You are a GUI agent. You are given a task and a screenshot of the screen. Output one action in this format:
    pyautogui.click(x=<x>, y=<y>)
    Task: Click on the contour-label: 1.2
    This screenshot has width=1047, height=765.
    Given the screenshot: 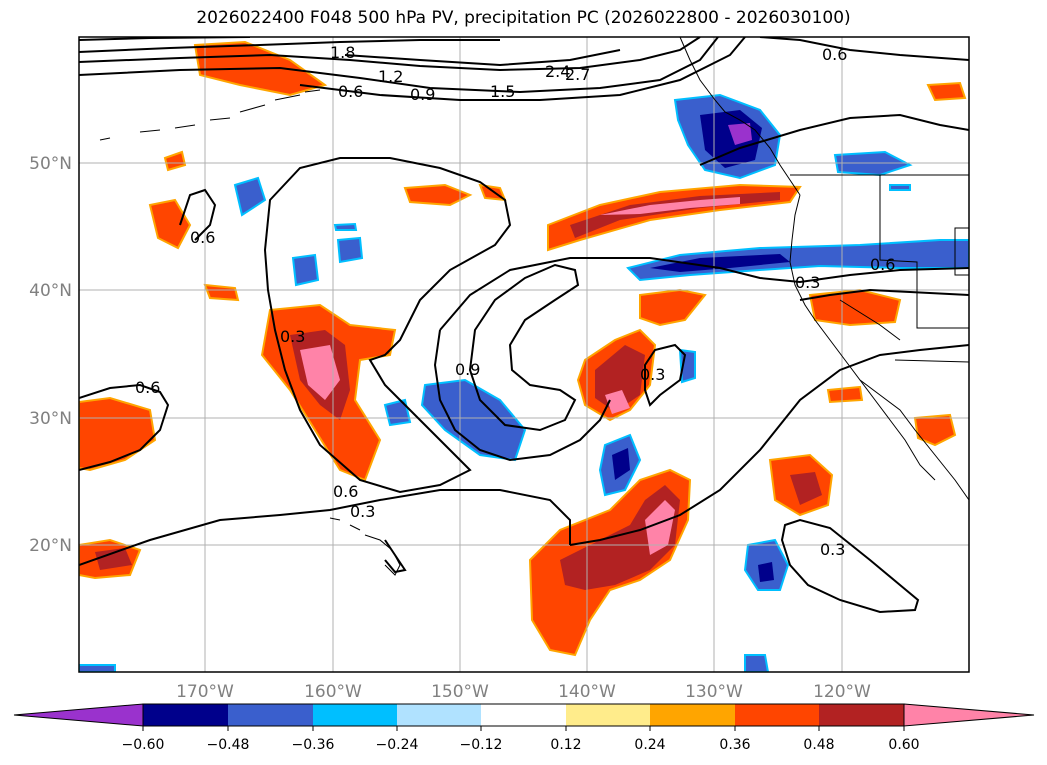 What is the action you would take?
    pyautogui.click(x=390, y=76)
    